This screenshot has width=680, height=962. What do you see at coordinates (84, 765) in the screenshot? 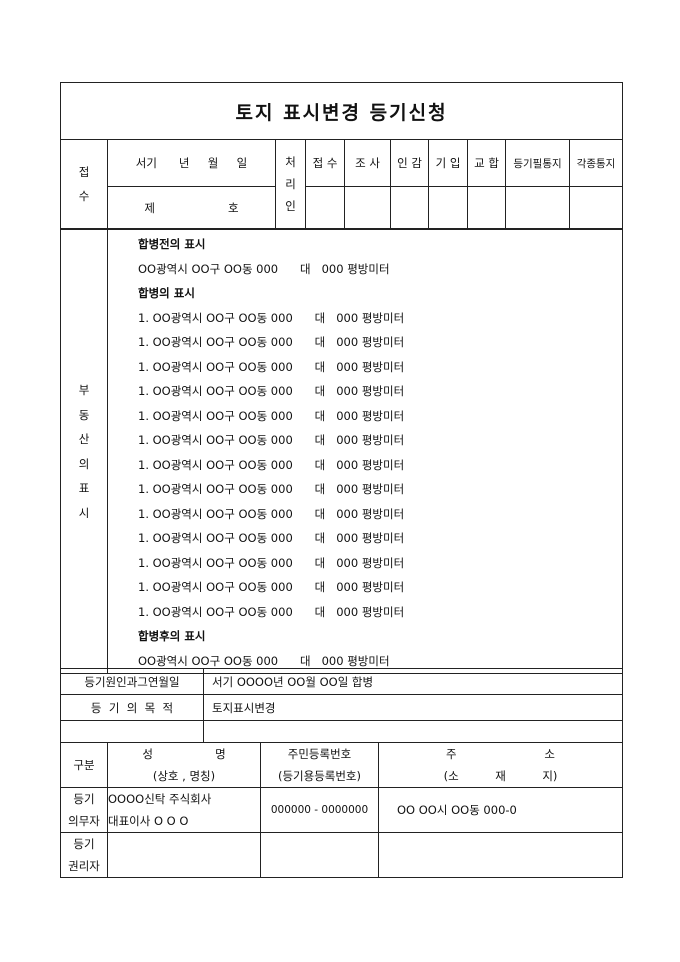
I see `category-header: 구분` at bounding box center [84, 765].